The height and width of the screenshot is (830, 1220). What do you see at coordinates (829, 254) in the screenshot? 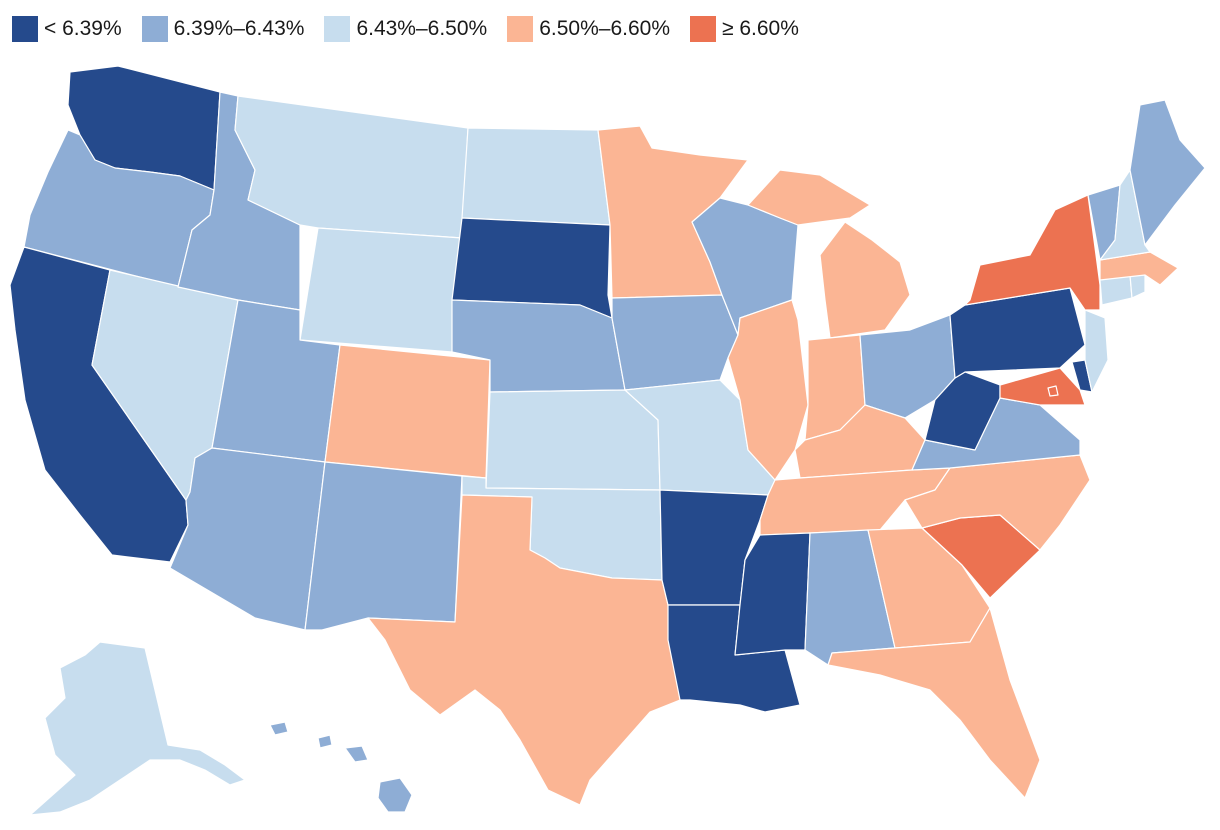
I see `state-michigan` at bounding box center [829, 254].